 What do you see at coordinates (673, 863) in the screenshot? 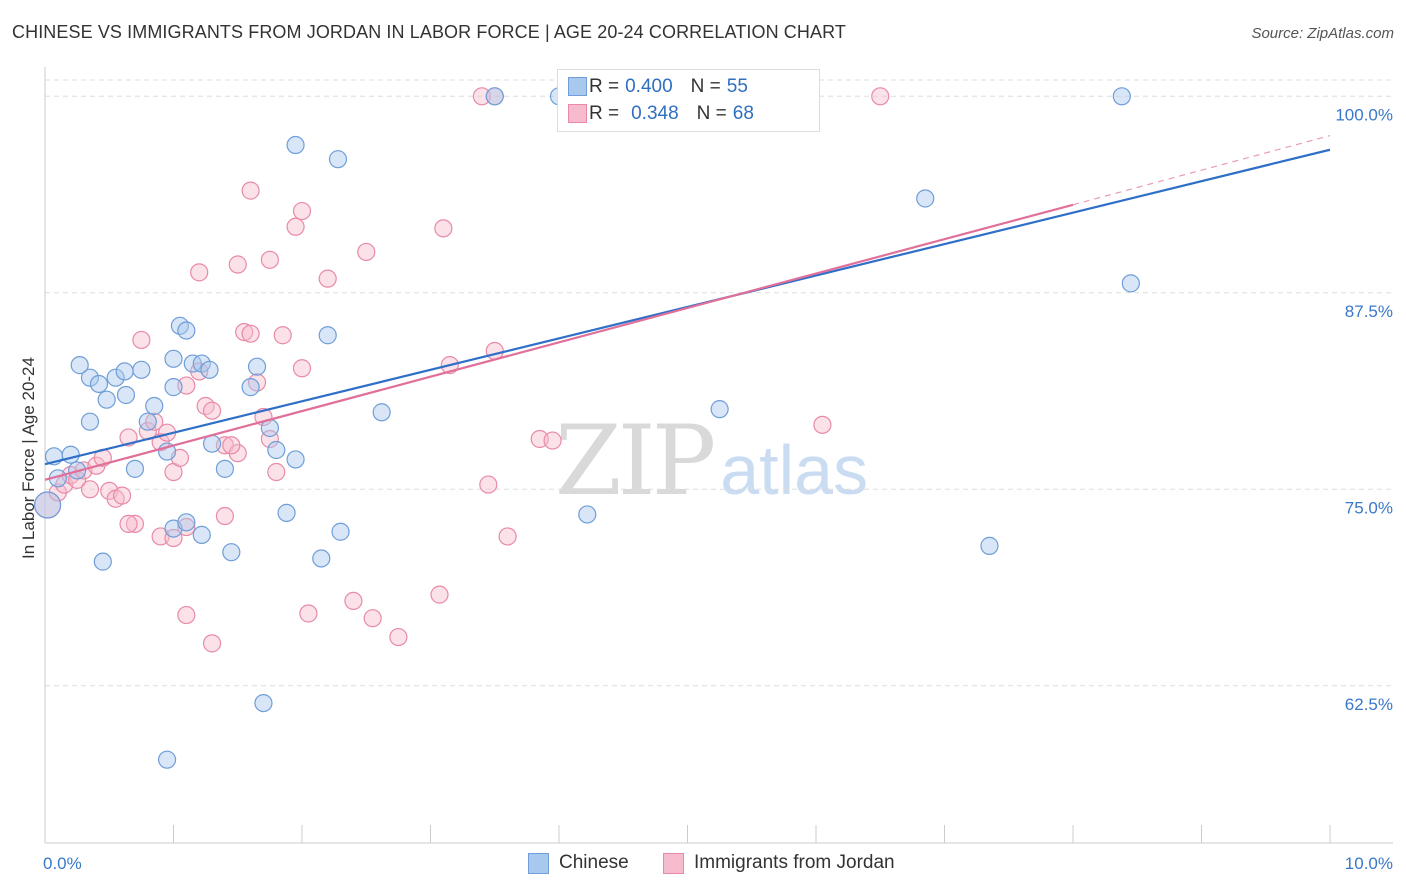
I see `bottom-swatch-jordan` at bounding box center [673, 863].